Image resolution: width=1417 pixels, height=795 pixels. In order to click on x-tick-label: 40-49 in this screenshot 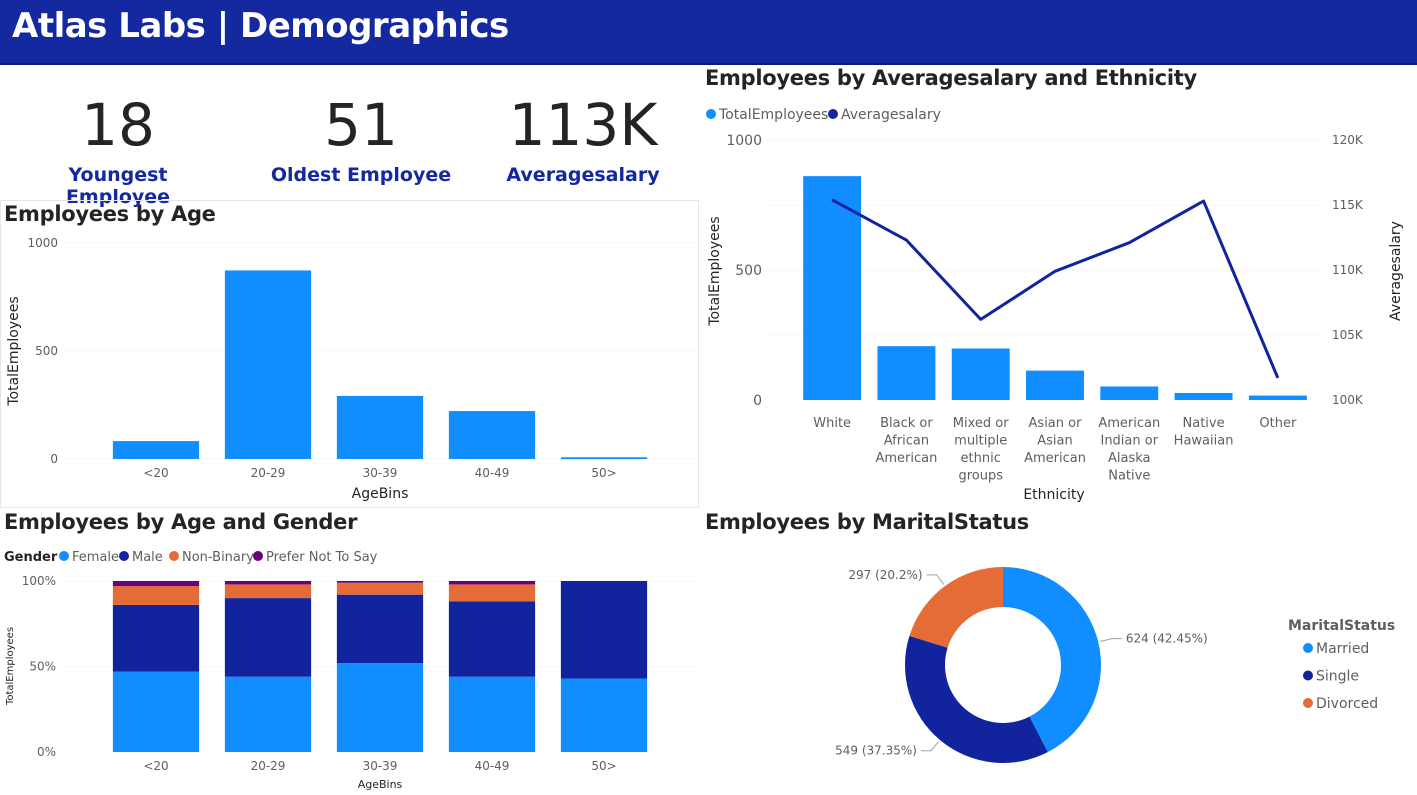, I will do `click(492, 766)`.